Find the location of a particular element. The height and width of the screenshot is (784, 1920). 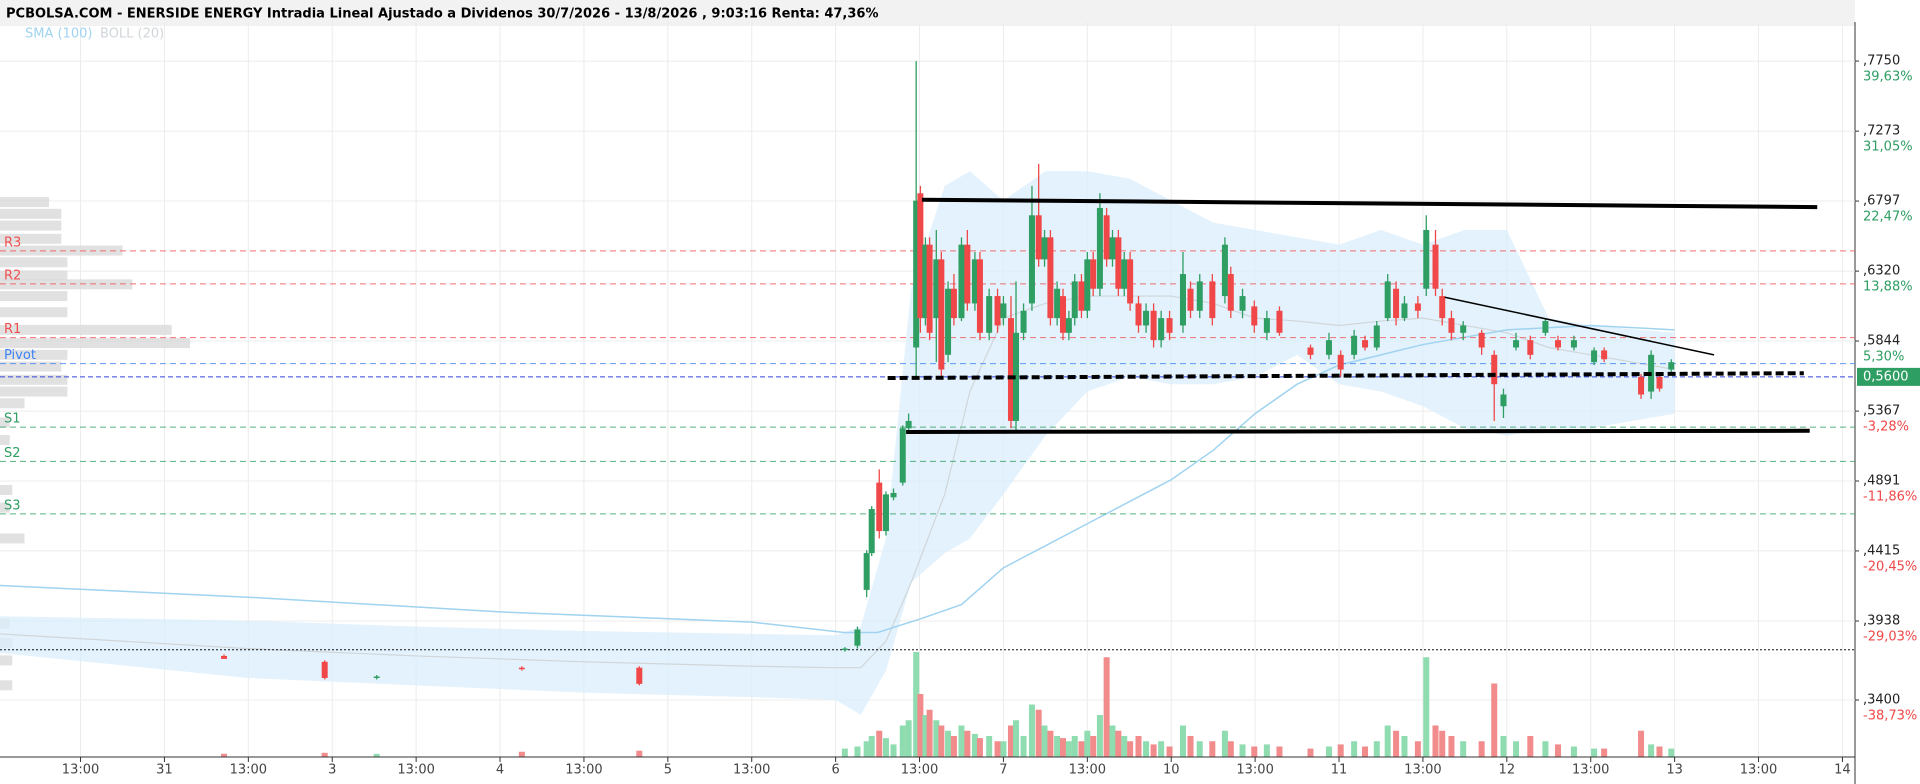

pivot-label: R1 is located at coordinates (12, 329).